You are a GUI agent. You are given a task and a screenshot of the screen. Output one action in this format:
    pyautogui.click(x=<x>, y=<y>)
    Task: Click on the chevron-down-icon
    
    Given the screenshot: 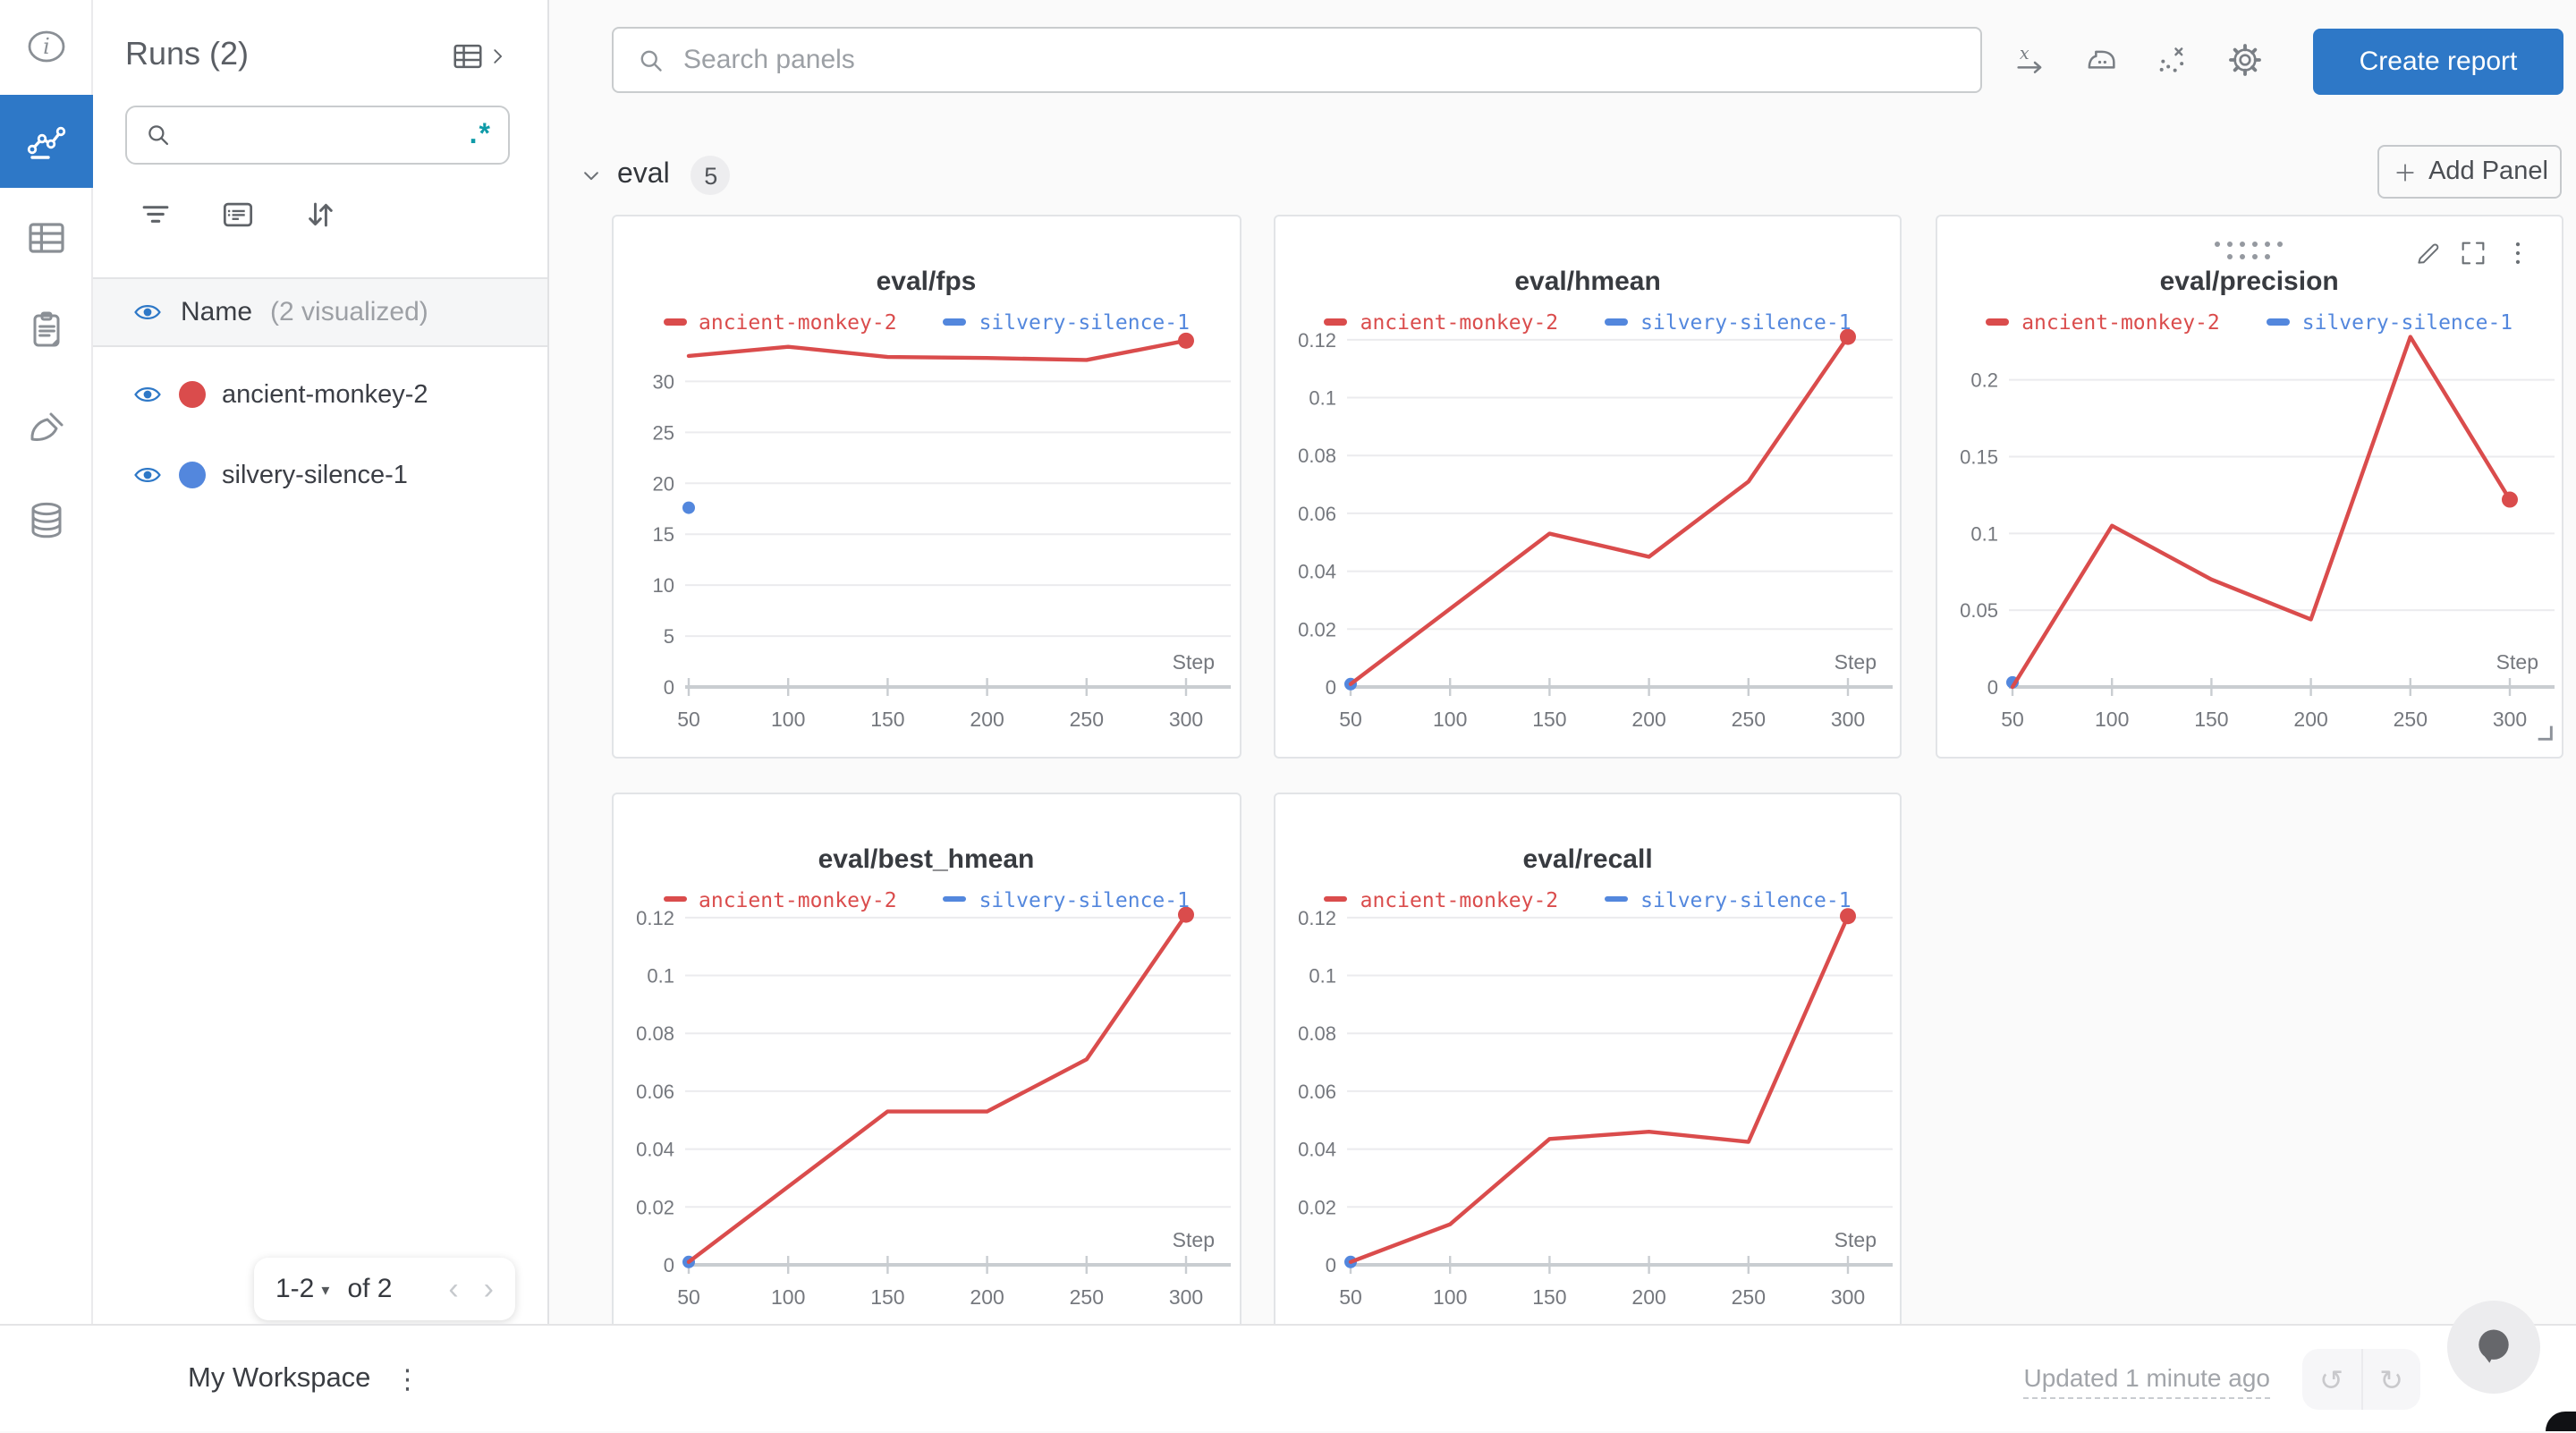 What is the action you would take?
    pyautogui.click(x=591, y=175)
    